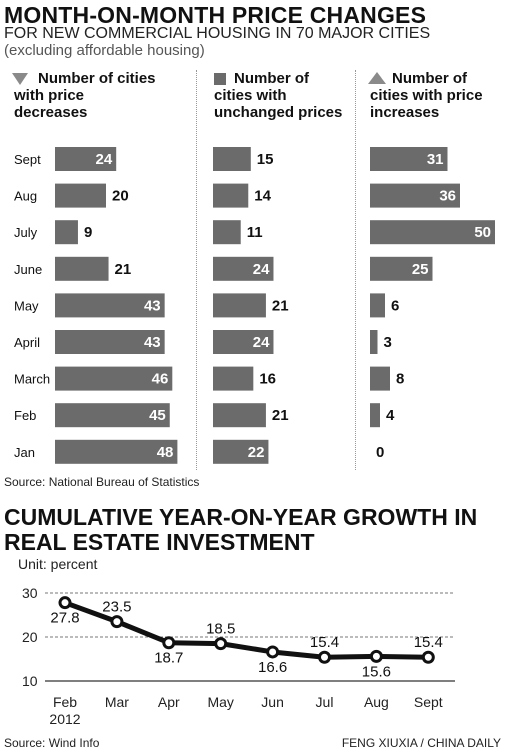 This screenshot has height=755, width=507. Describe the element at coordinates (52, 743) in the screenshot. I see `source-bottom: Source: Wind Info` at that location.